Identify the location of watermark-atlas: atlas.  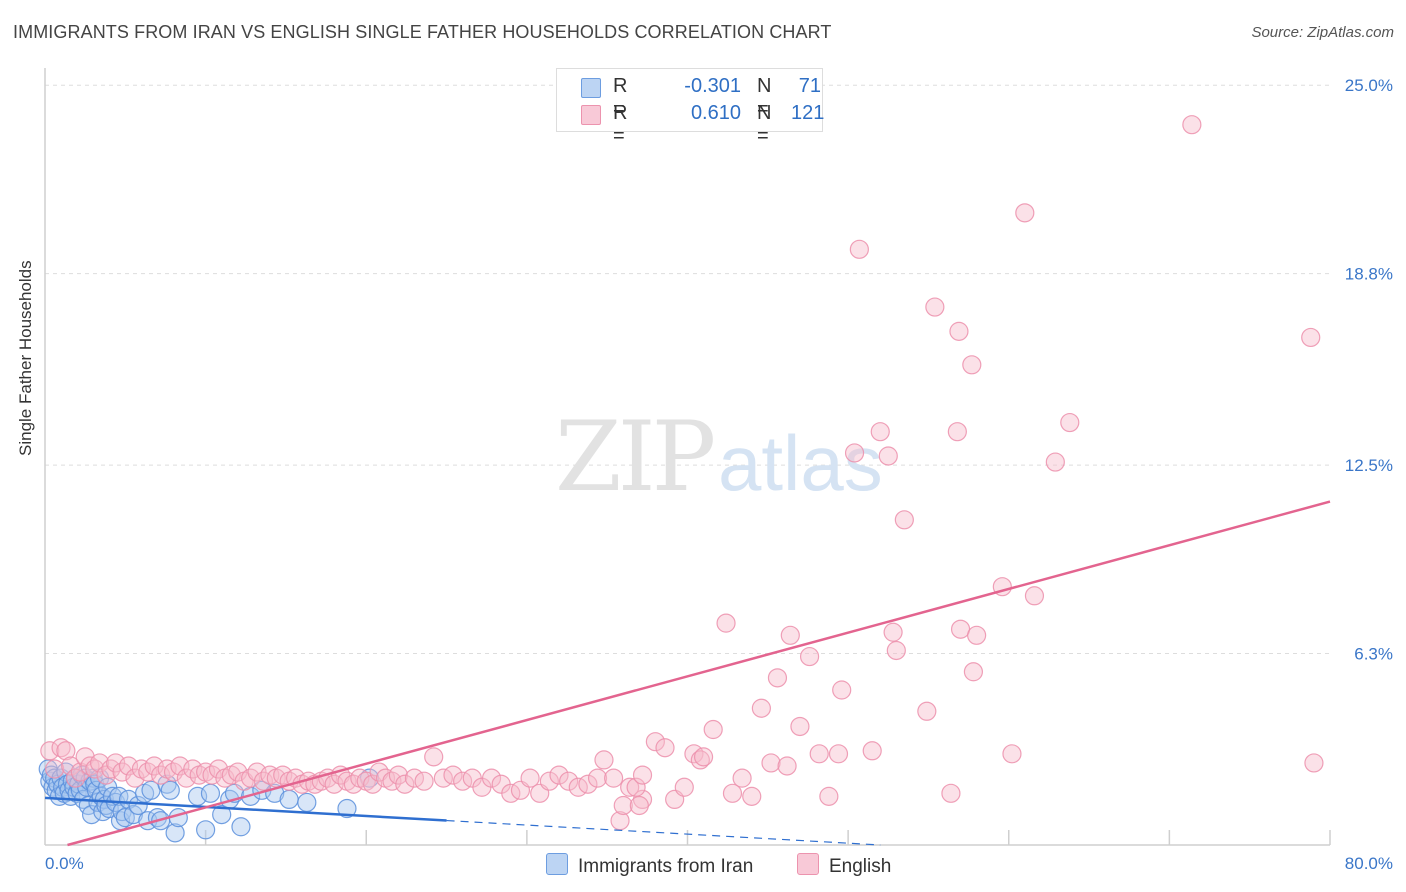
(800, 463).